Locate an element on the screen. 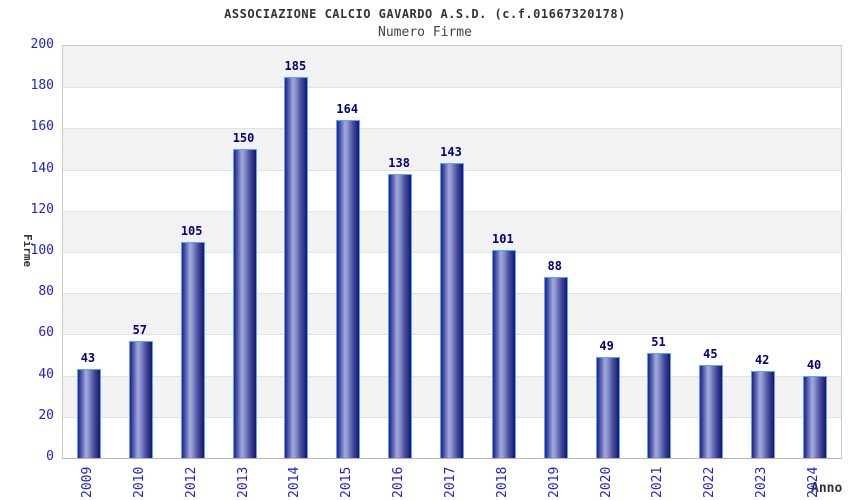 Image resolution: width=850 pixels, height=500 pixels. bar-2016 is located at coordinates (400, 315).